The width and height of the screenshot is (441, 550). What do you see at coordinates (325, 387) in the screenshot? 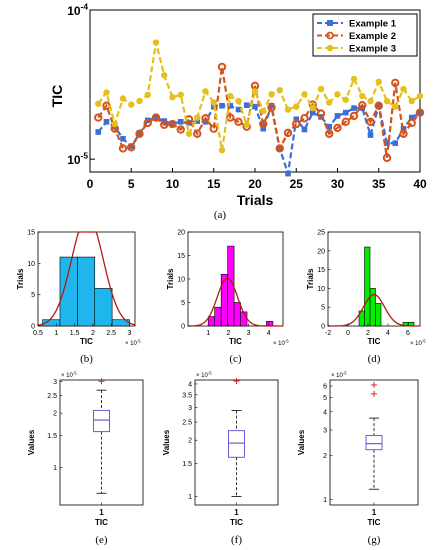
I see `y-tick-label-g: 6` at bounding box center [325, 387].